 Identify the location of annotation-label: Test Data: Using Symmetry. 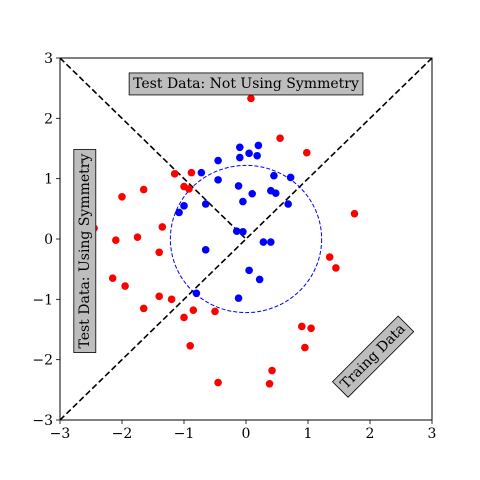
(85, 250).